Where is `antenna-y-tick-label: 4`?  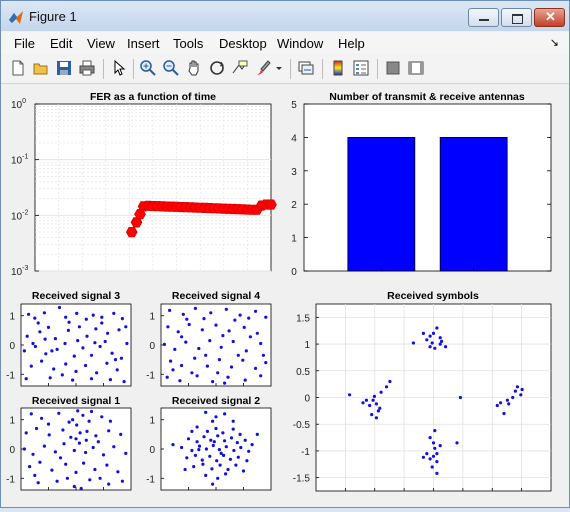
antenna-y-tick-label: 4 is located at coordinates (294, 138).